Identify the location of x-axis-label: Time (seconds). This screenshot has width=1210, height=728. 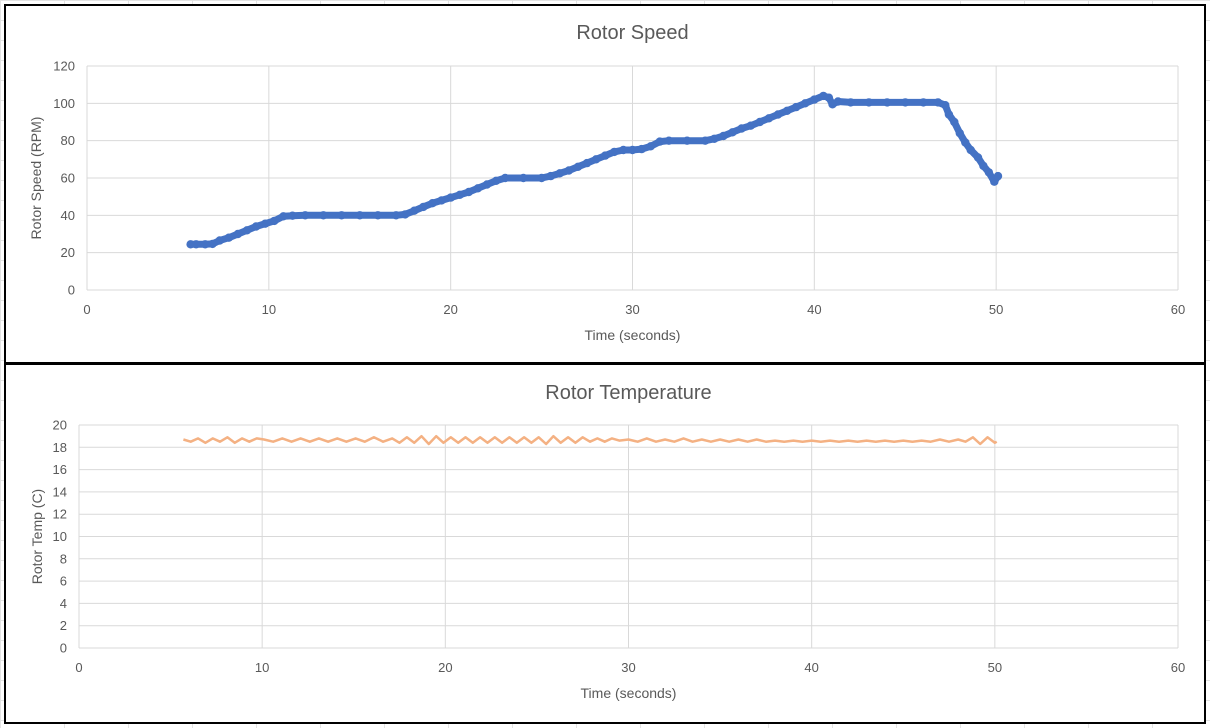
(633, 335).